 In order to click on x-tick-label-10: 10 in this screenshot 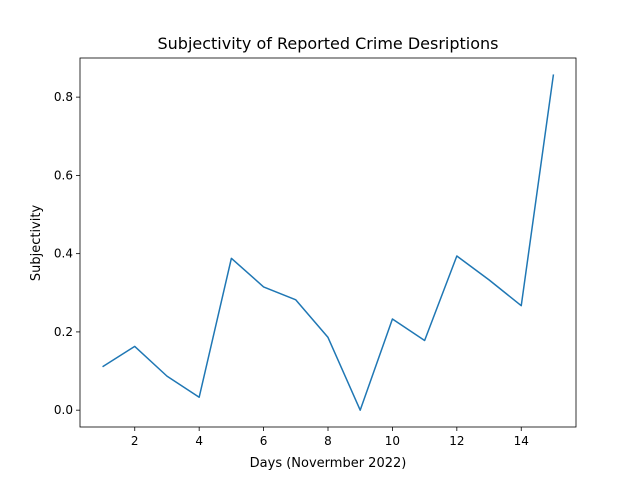, I will do `click(392, 441)`.